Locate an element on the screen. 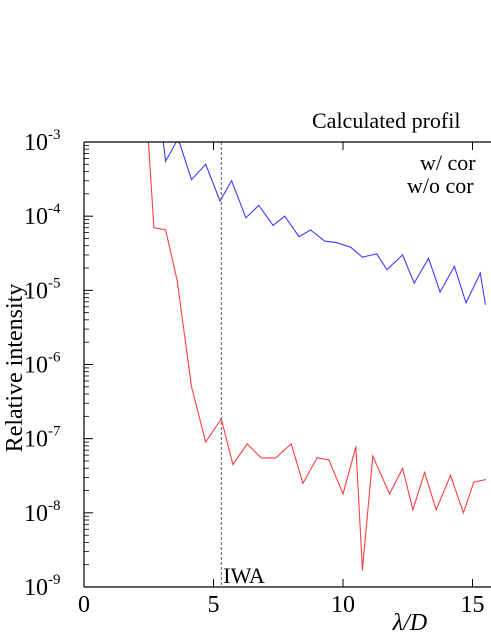  iwa-annotation-label: IWA is located at coordinates (244, 575).